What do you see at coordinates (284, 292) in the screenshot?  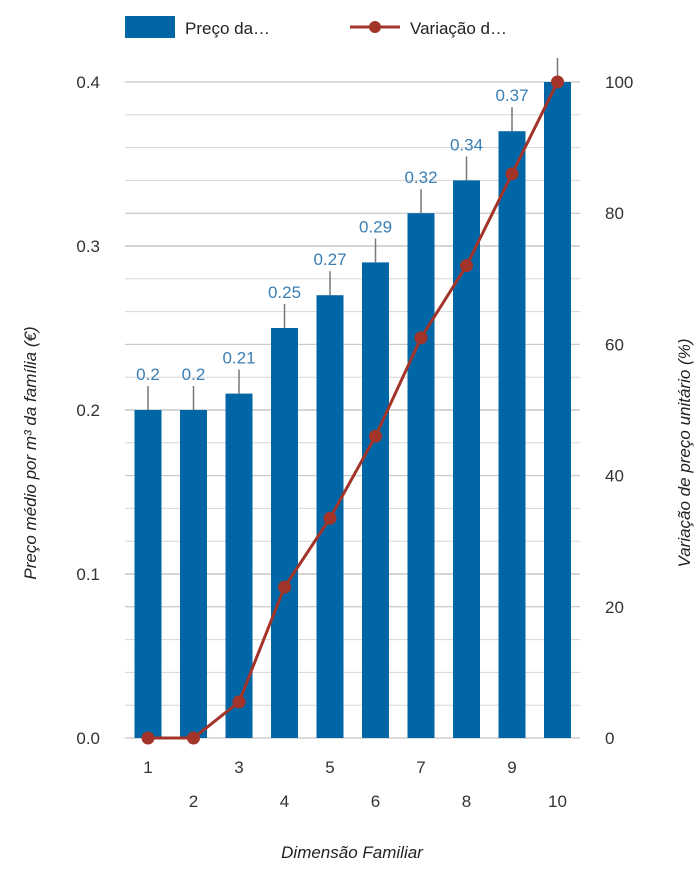 I see `data-label: 0.25` at bounding box center [284, 292].